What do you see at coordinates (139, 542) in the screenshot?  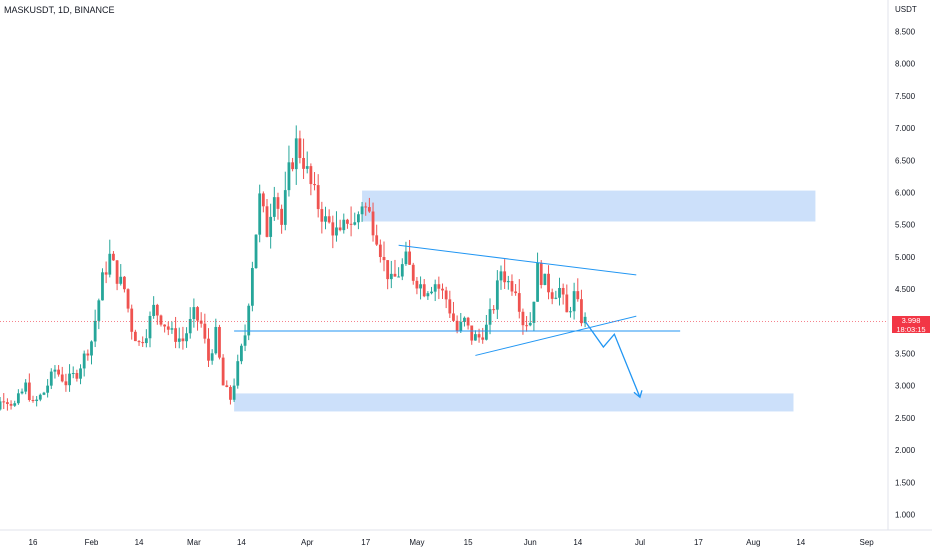 I see `time-tick-label: 14` at bounding box center [139, 542].